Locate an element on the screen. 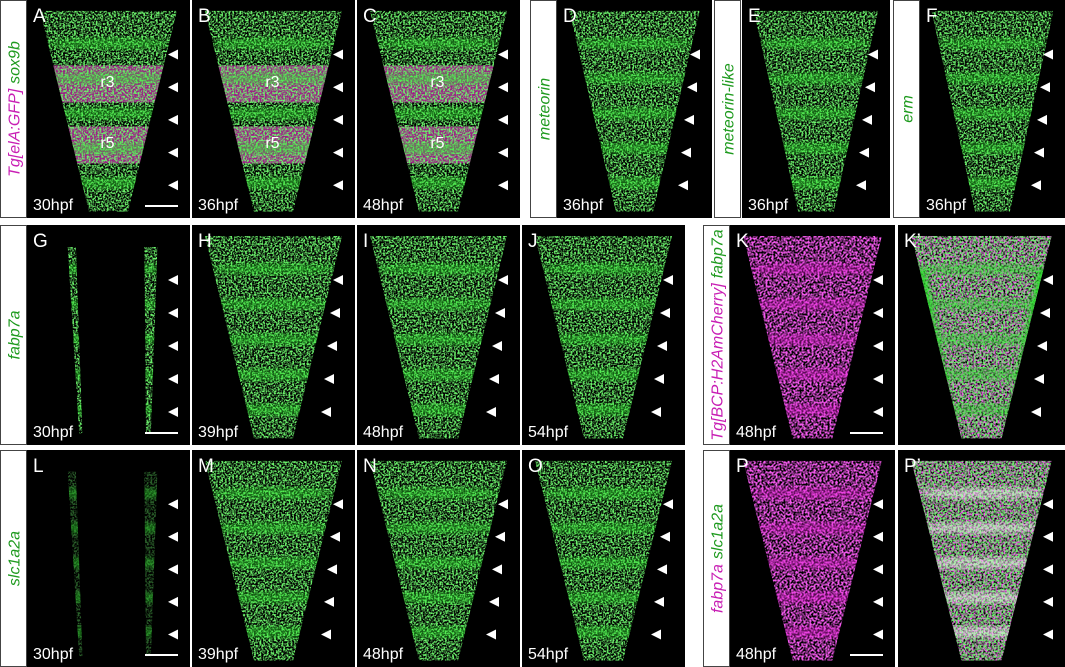  panel-letter: L is located at coordinates (38, 466).